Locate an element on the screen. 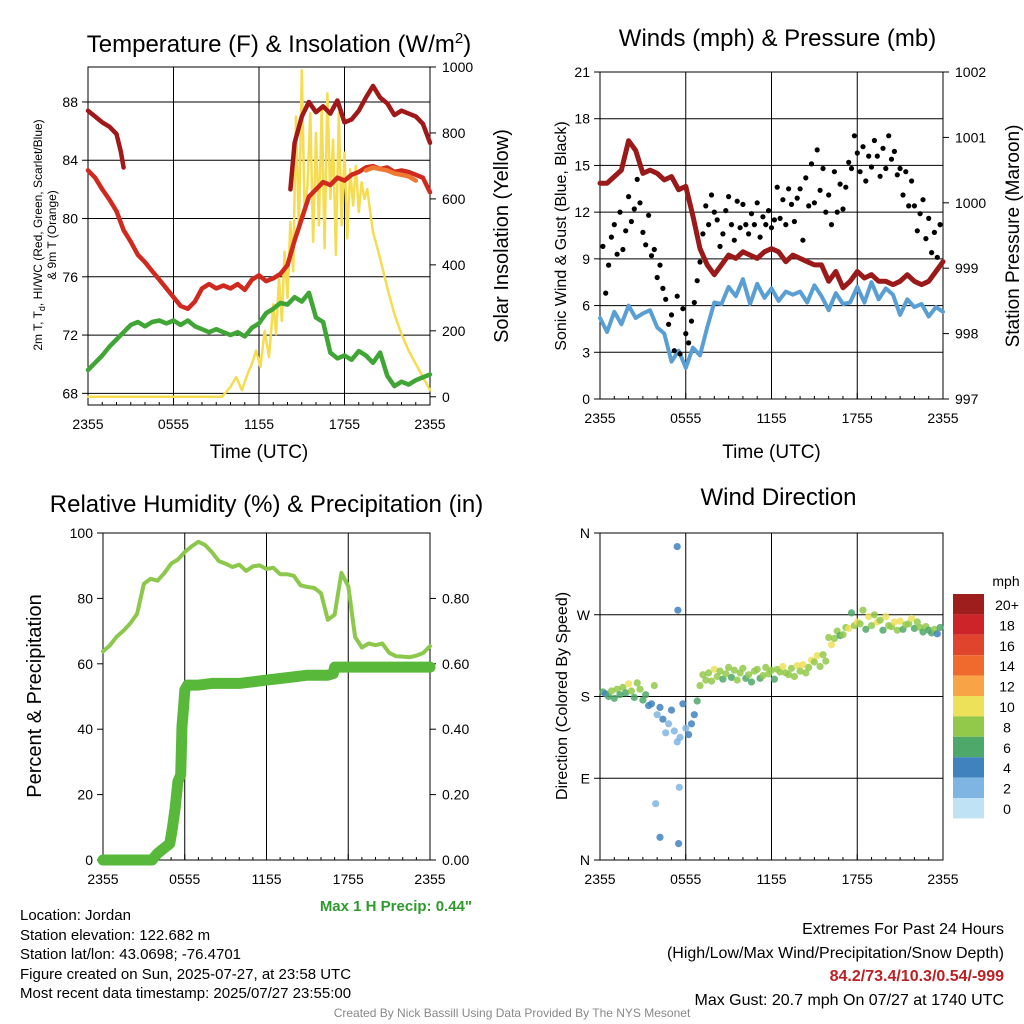  max-gust: Max Gust: 20.7 mph On 07/27 at 1740 UTC is located at coordinates (849, 1000).